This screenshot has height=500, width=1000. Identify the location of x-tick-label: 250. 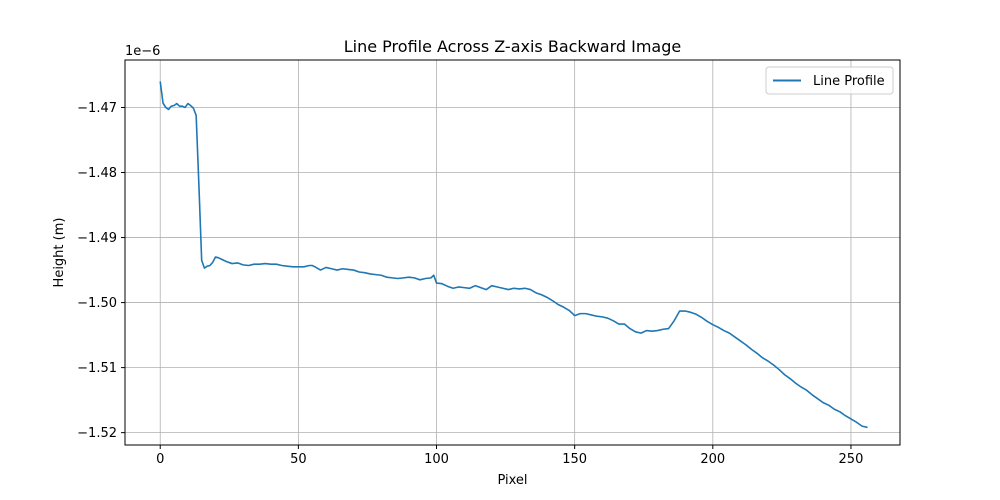
(851, 459).